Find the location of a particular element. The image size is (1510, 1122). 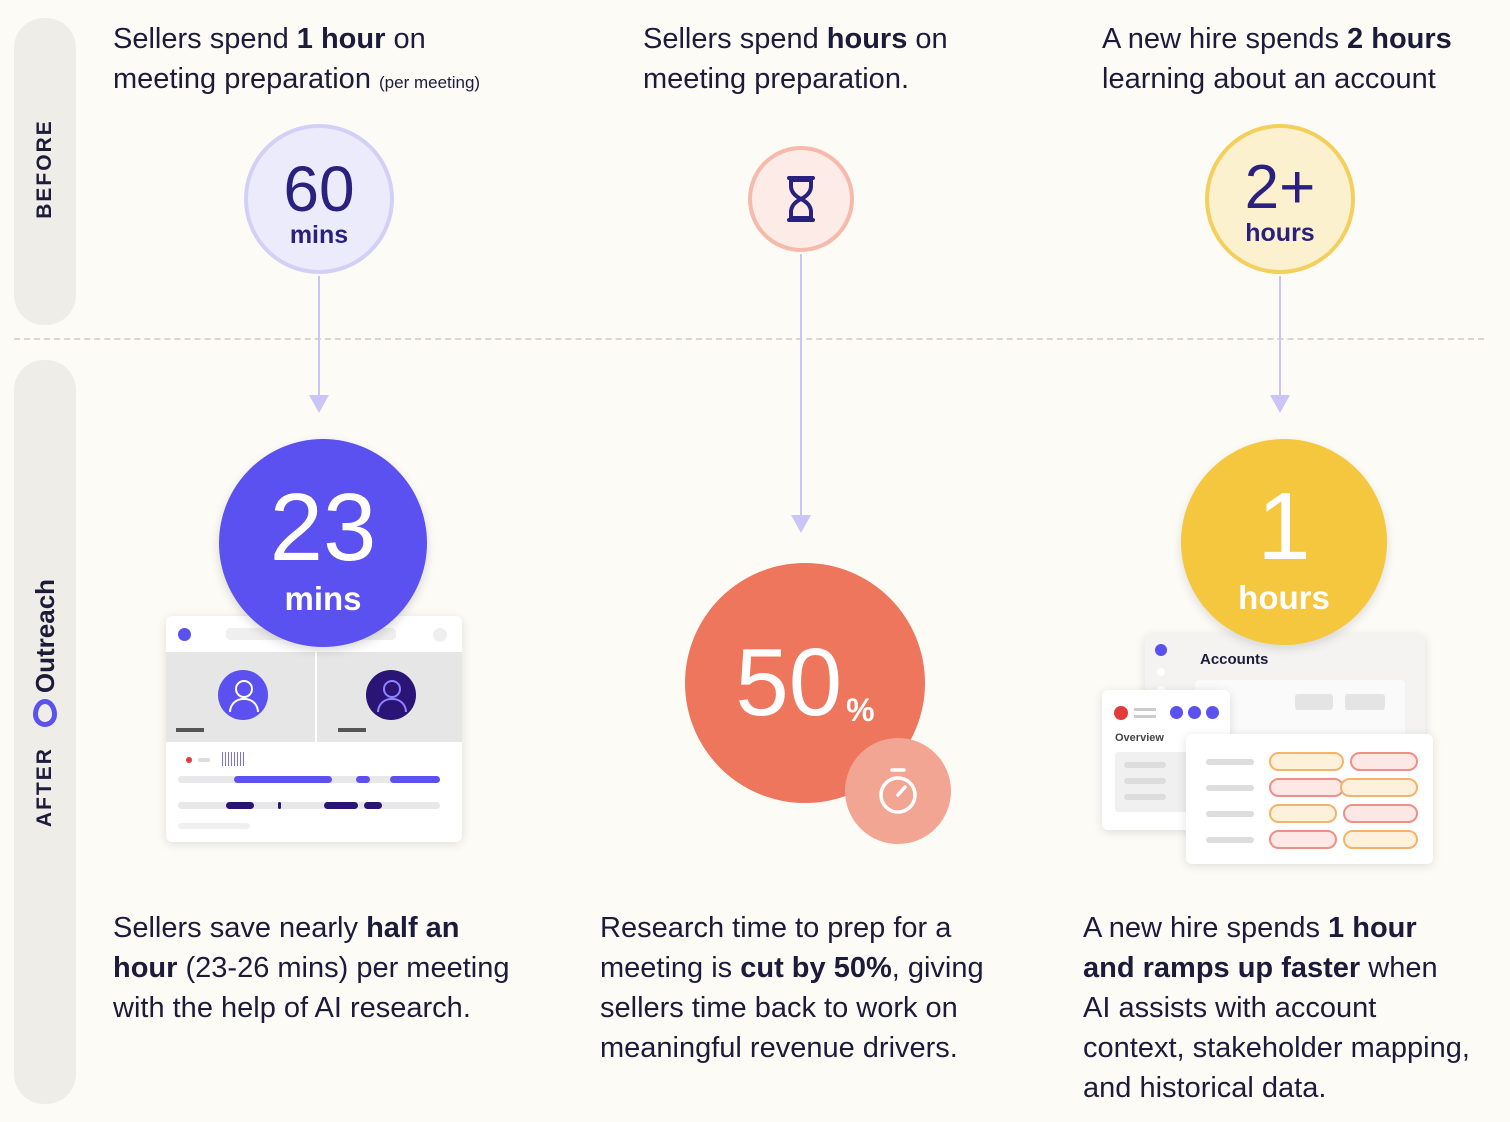

col3-after-value: 1 is located at coordinates (1284, 526).